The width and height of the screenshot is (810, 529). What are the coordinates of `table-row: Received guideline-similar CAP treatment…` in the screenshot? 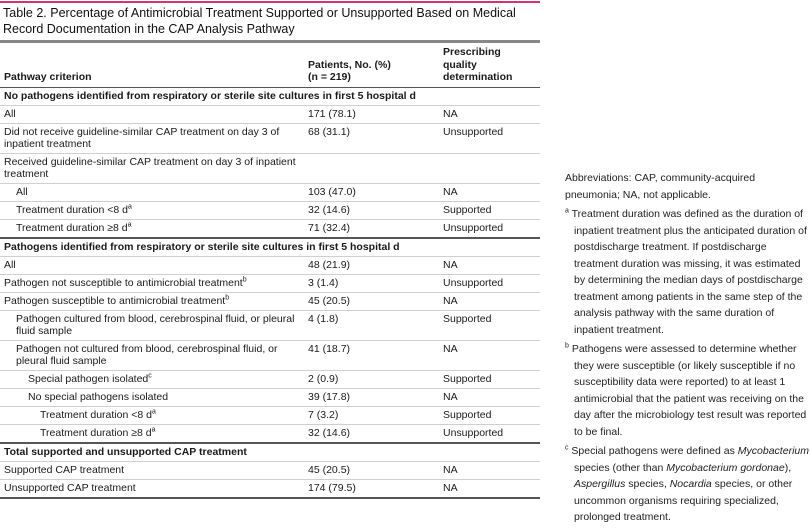 It's located at (270, 168).